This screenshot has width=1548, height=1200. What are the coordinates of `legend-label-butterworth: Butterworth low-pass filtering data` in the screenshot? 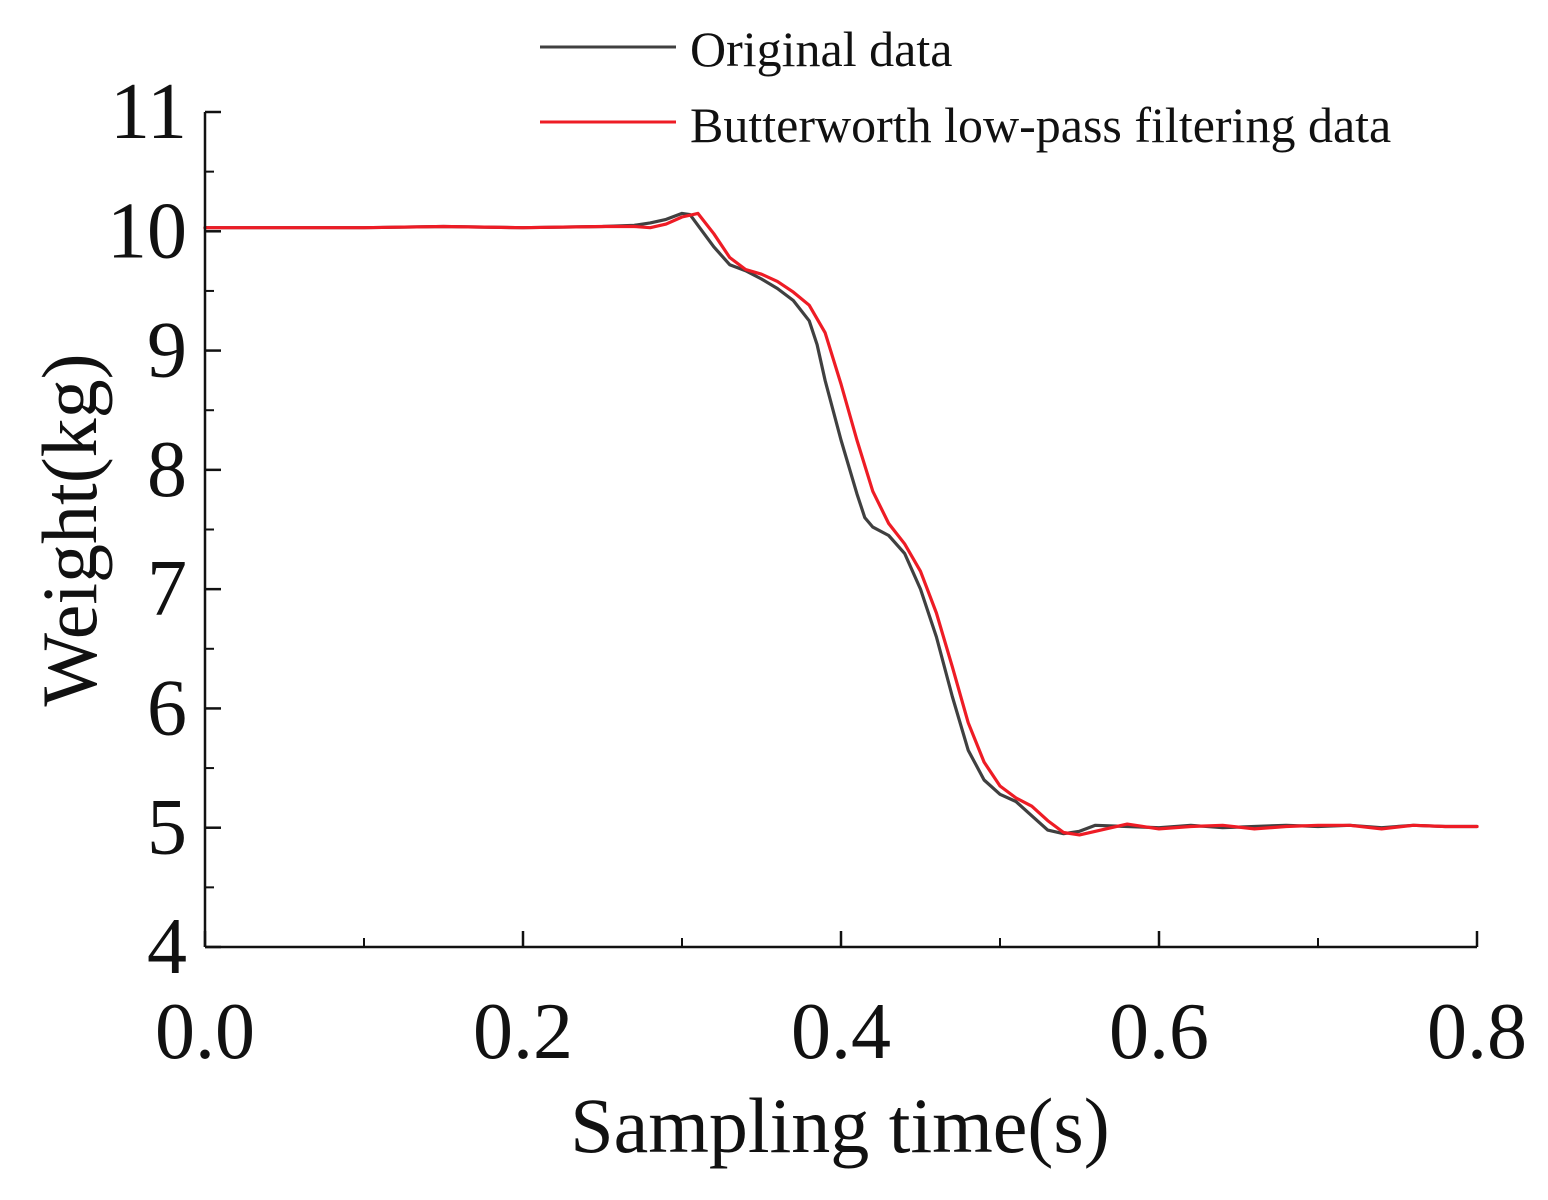 It's located at (1040, 125).